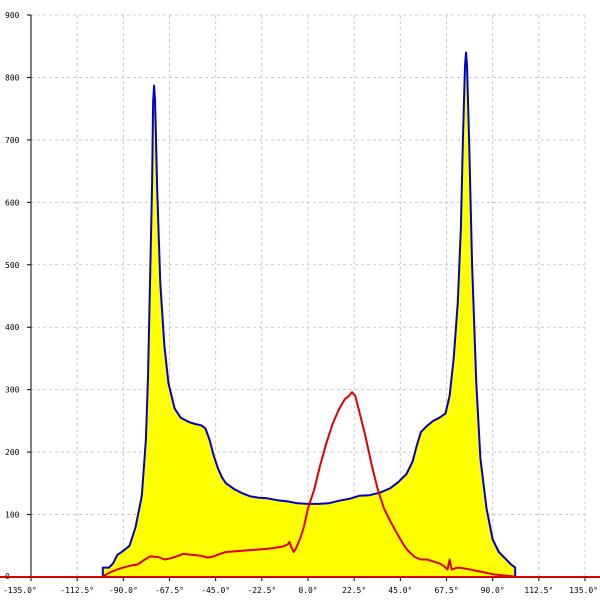  What do you see at coordinates (583, 590) in the screenshot?
I see `x-tick-label: 135.0°` at bounding box center [583, 590].